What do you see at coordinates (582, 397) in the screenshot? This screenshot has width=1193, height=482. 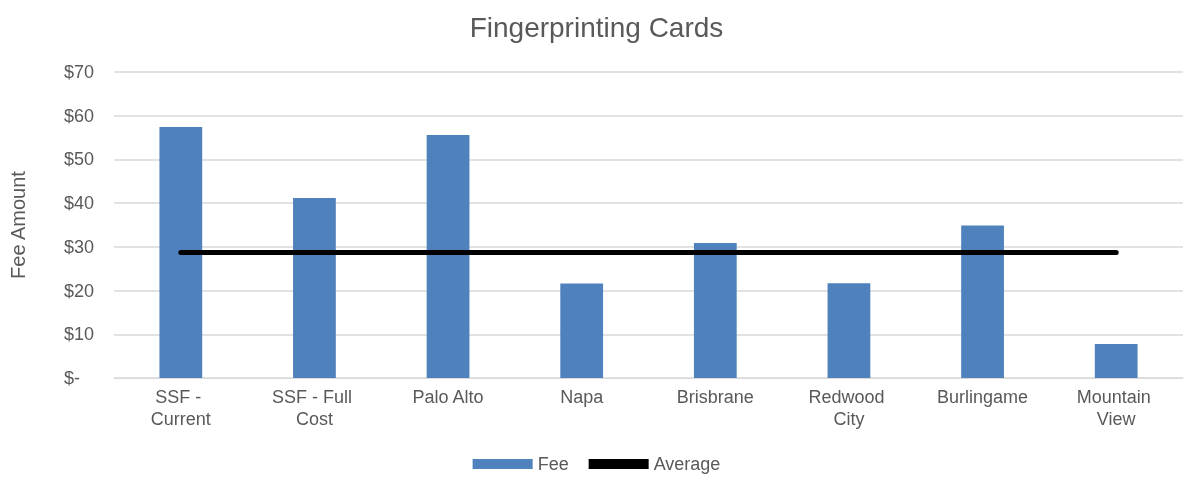 I see `x-tick-label: Napa` at bounding box center [582, 397].